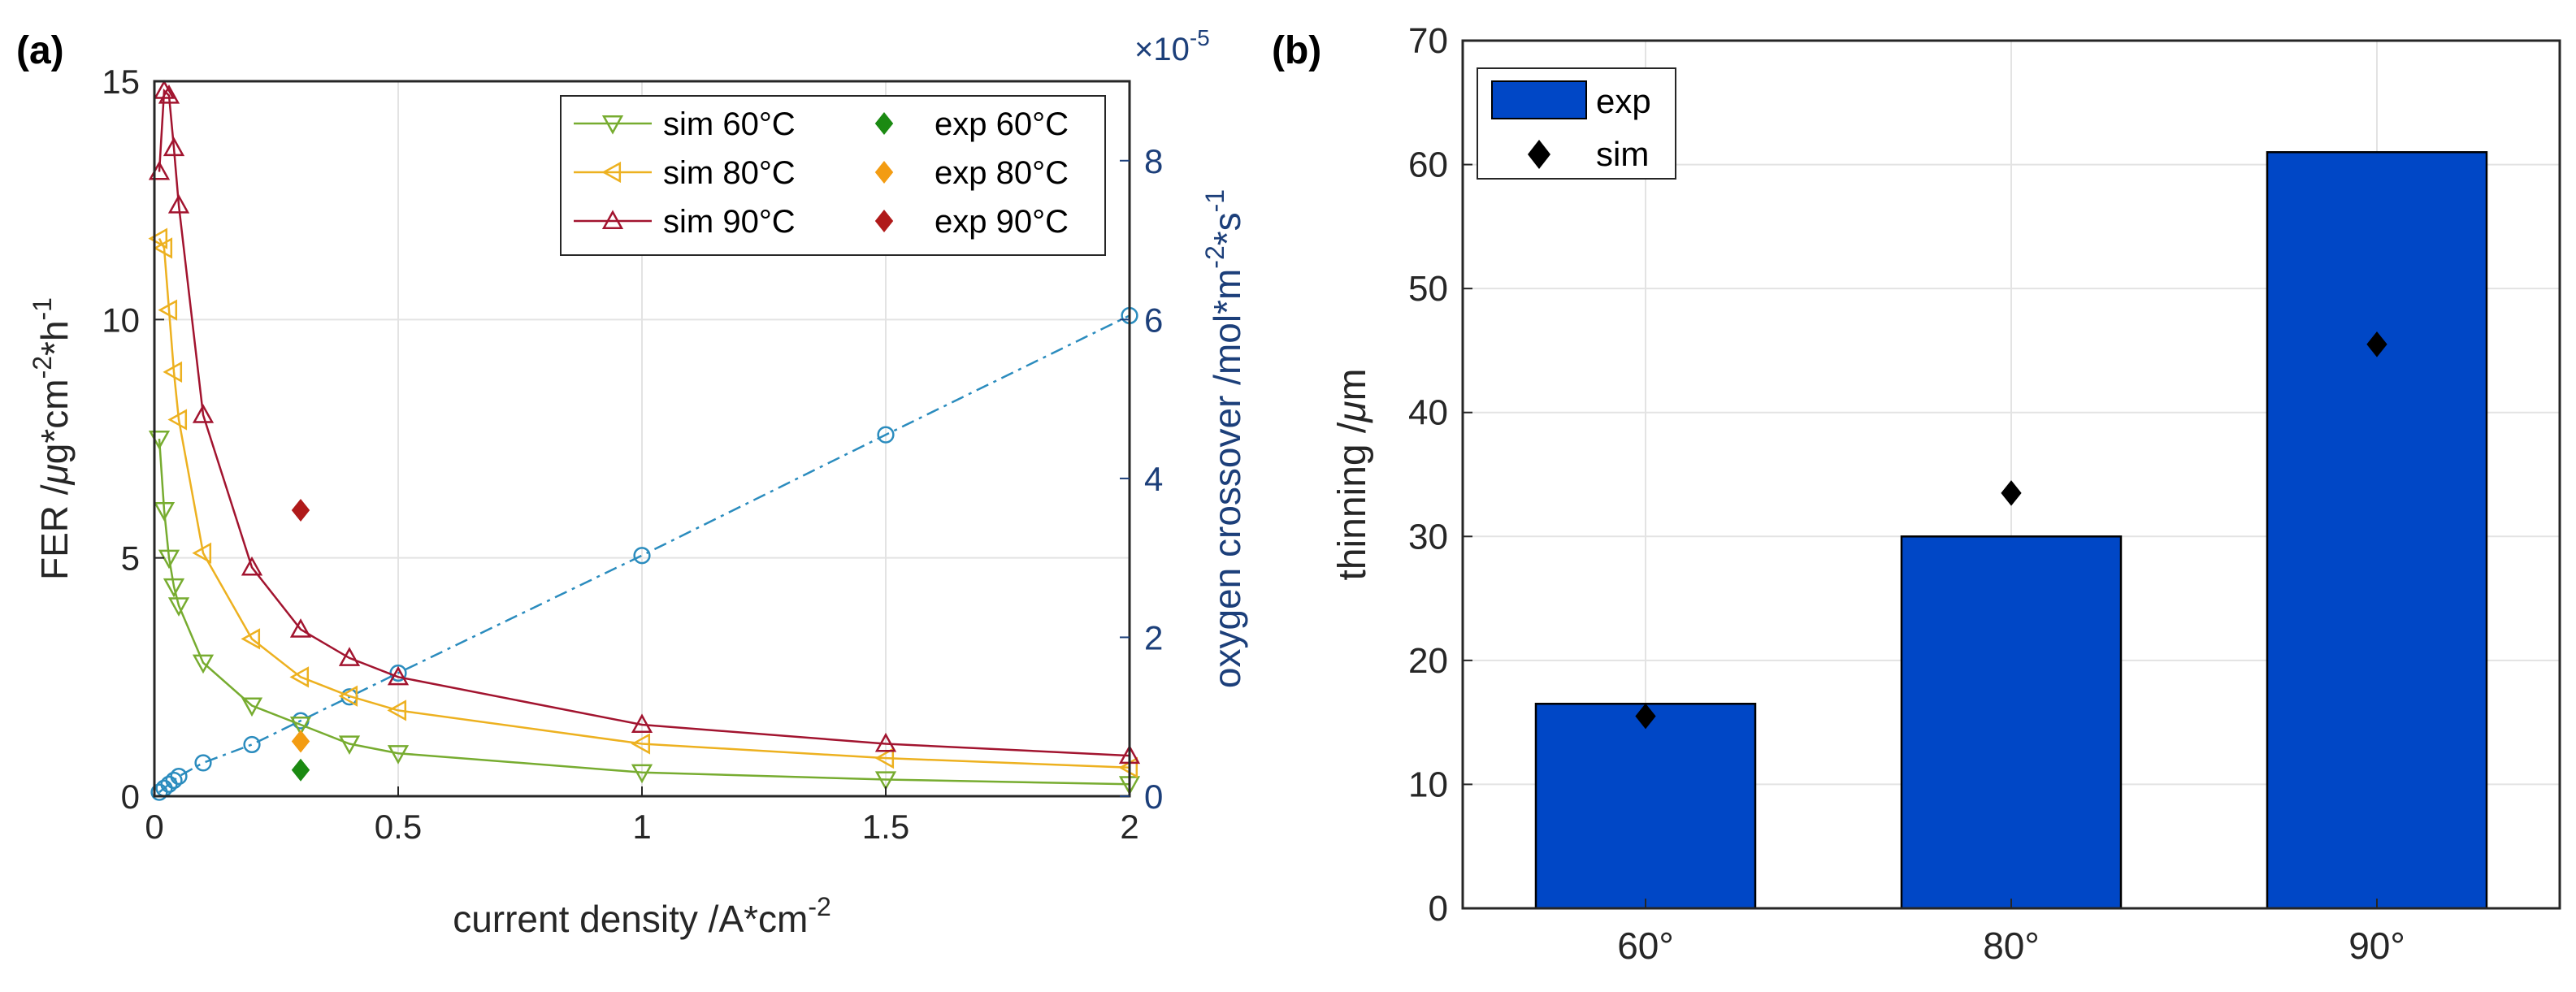 The width and height of the screenshot is (2576, 992). What do you see at coordinates (1539, 154) in the screenshot?
I see `legend-sim-diamond` at bounding box center [1539, 154].